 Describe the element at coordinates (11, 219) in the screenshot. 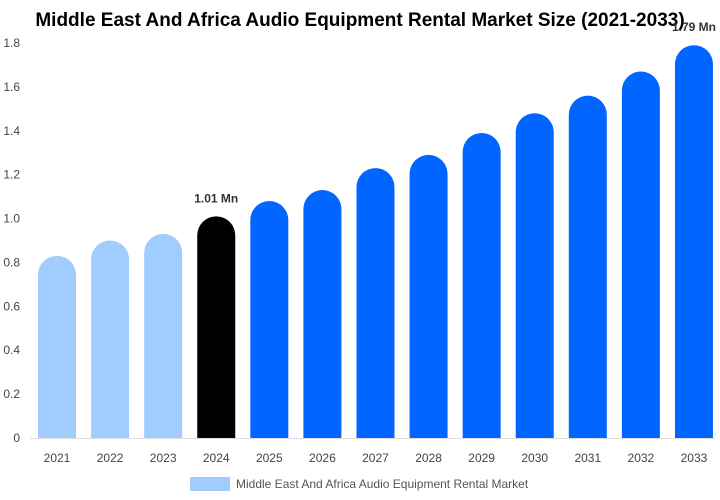

I see `y-tick-label: 1.0` at that location.